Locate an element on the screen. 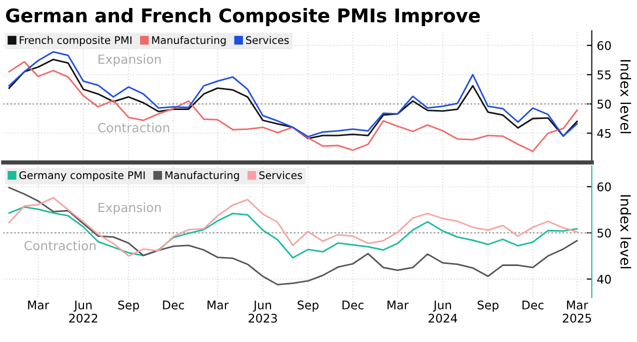 This screenshot has height=342, width=637. chart-title: German and French Composite PMIs Improve is located at coordinates (243, 17).